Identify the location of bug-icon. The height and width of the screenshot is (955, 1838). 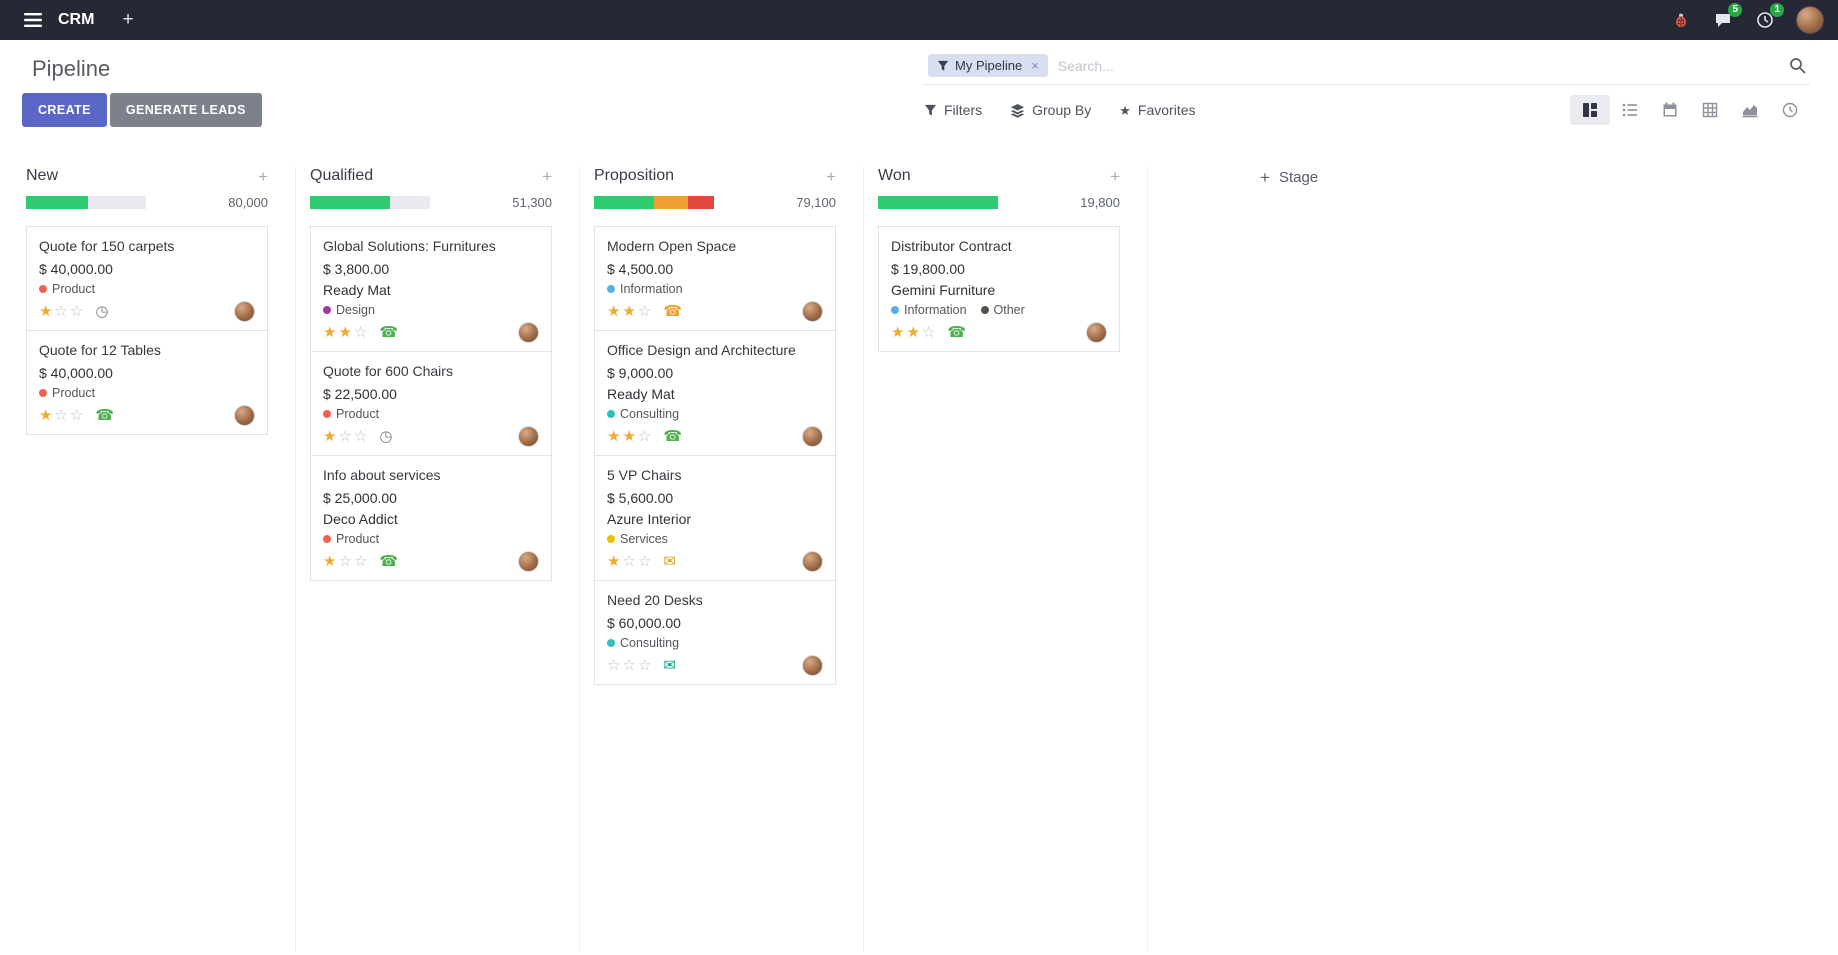
(1681, 20).